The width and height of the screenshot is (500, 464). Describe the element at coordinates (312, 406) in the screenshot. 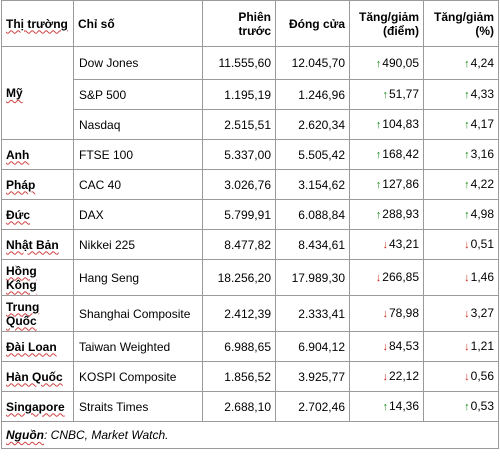

I see `close-cell: 2.702,46` at that location.